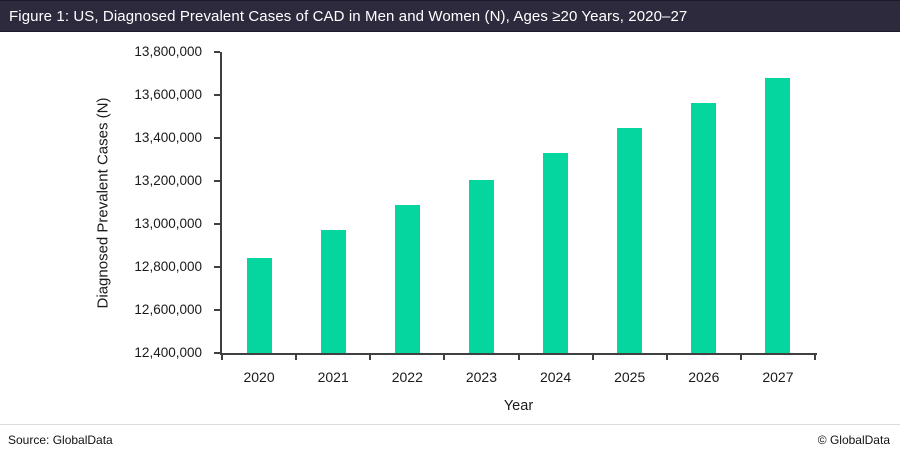 Image resolution: width=900 pixels, height=457 pixels. I want to click on bar-2025, so click(630, 240).